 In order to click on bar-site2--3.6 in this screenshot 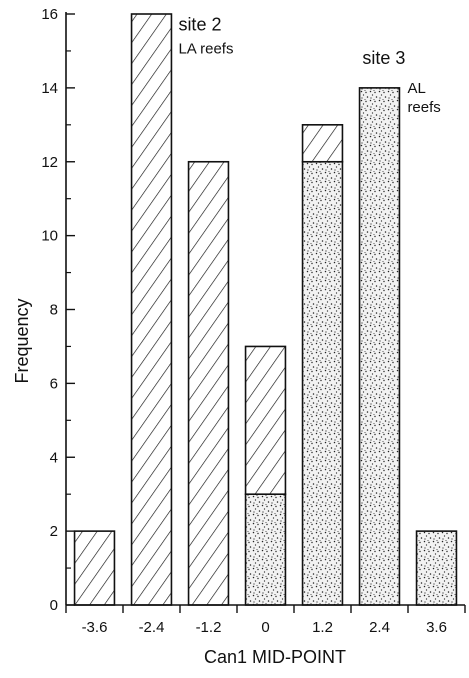, I will do `click(94, 568)`.